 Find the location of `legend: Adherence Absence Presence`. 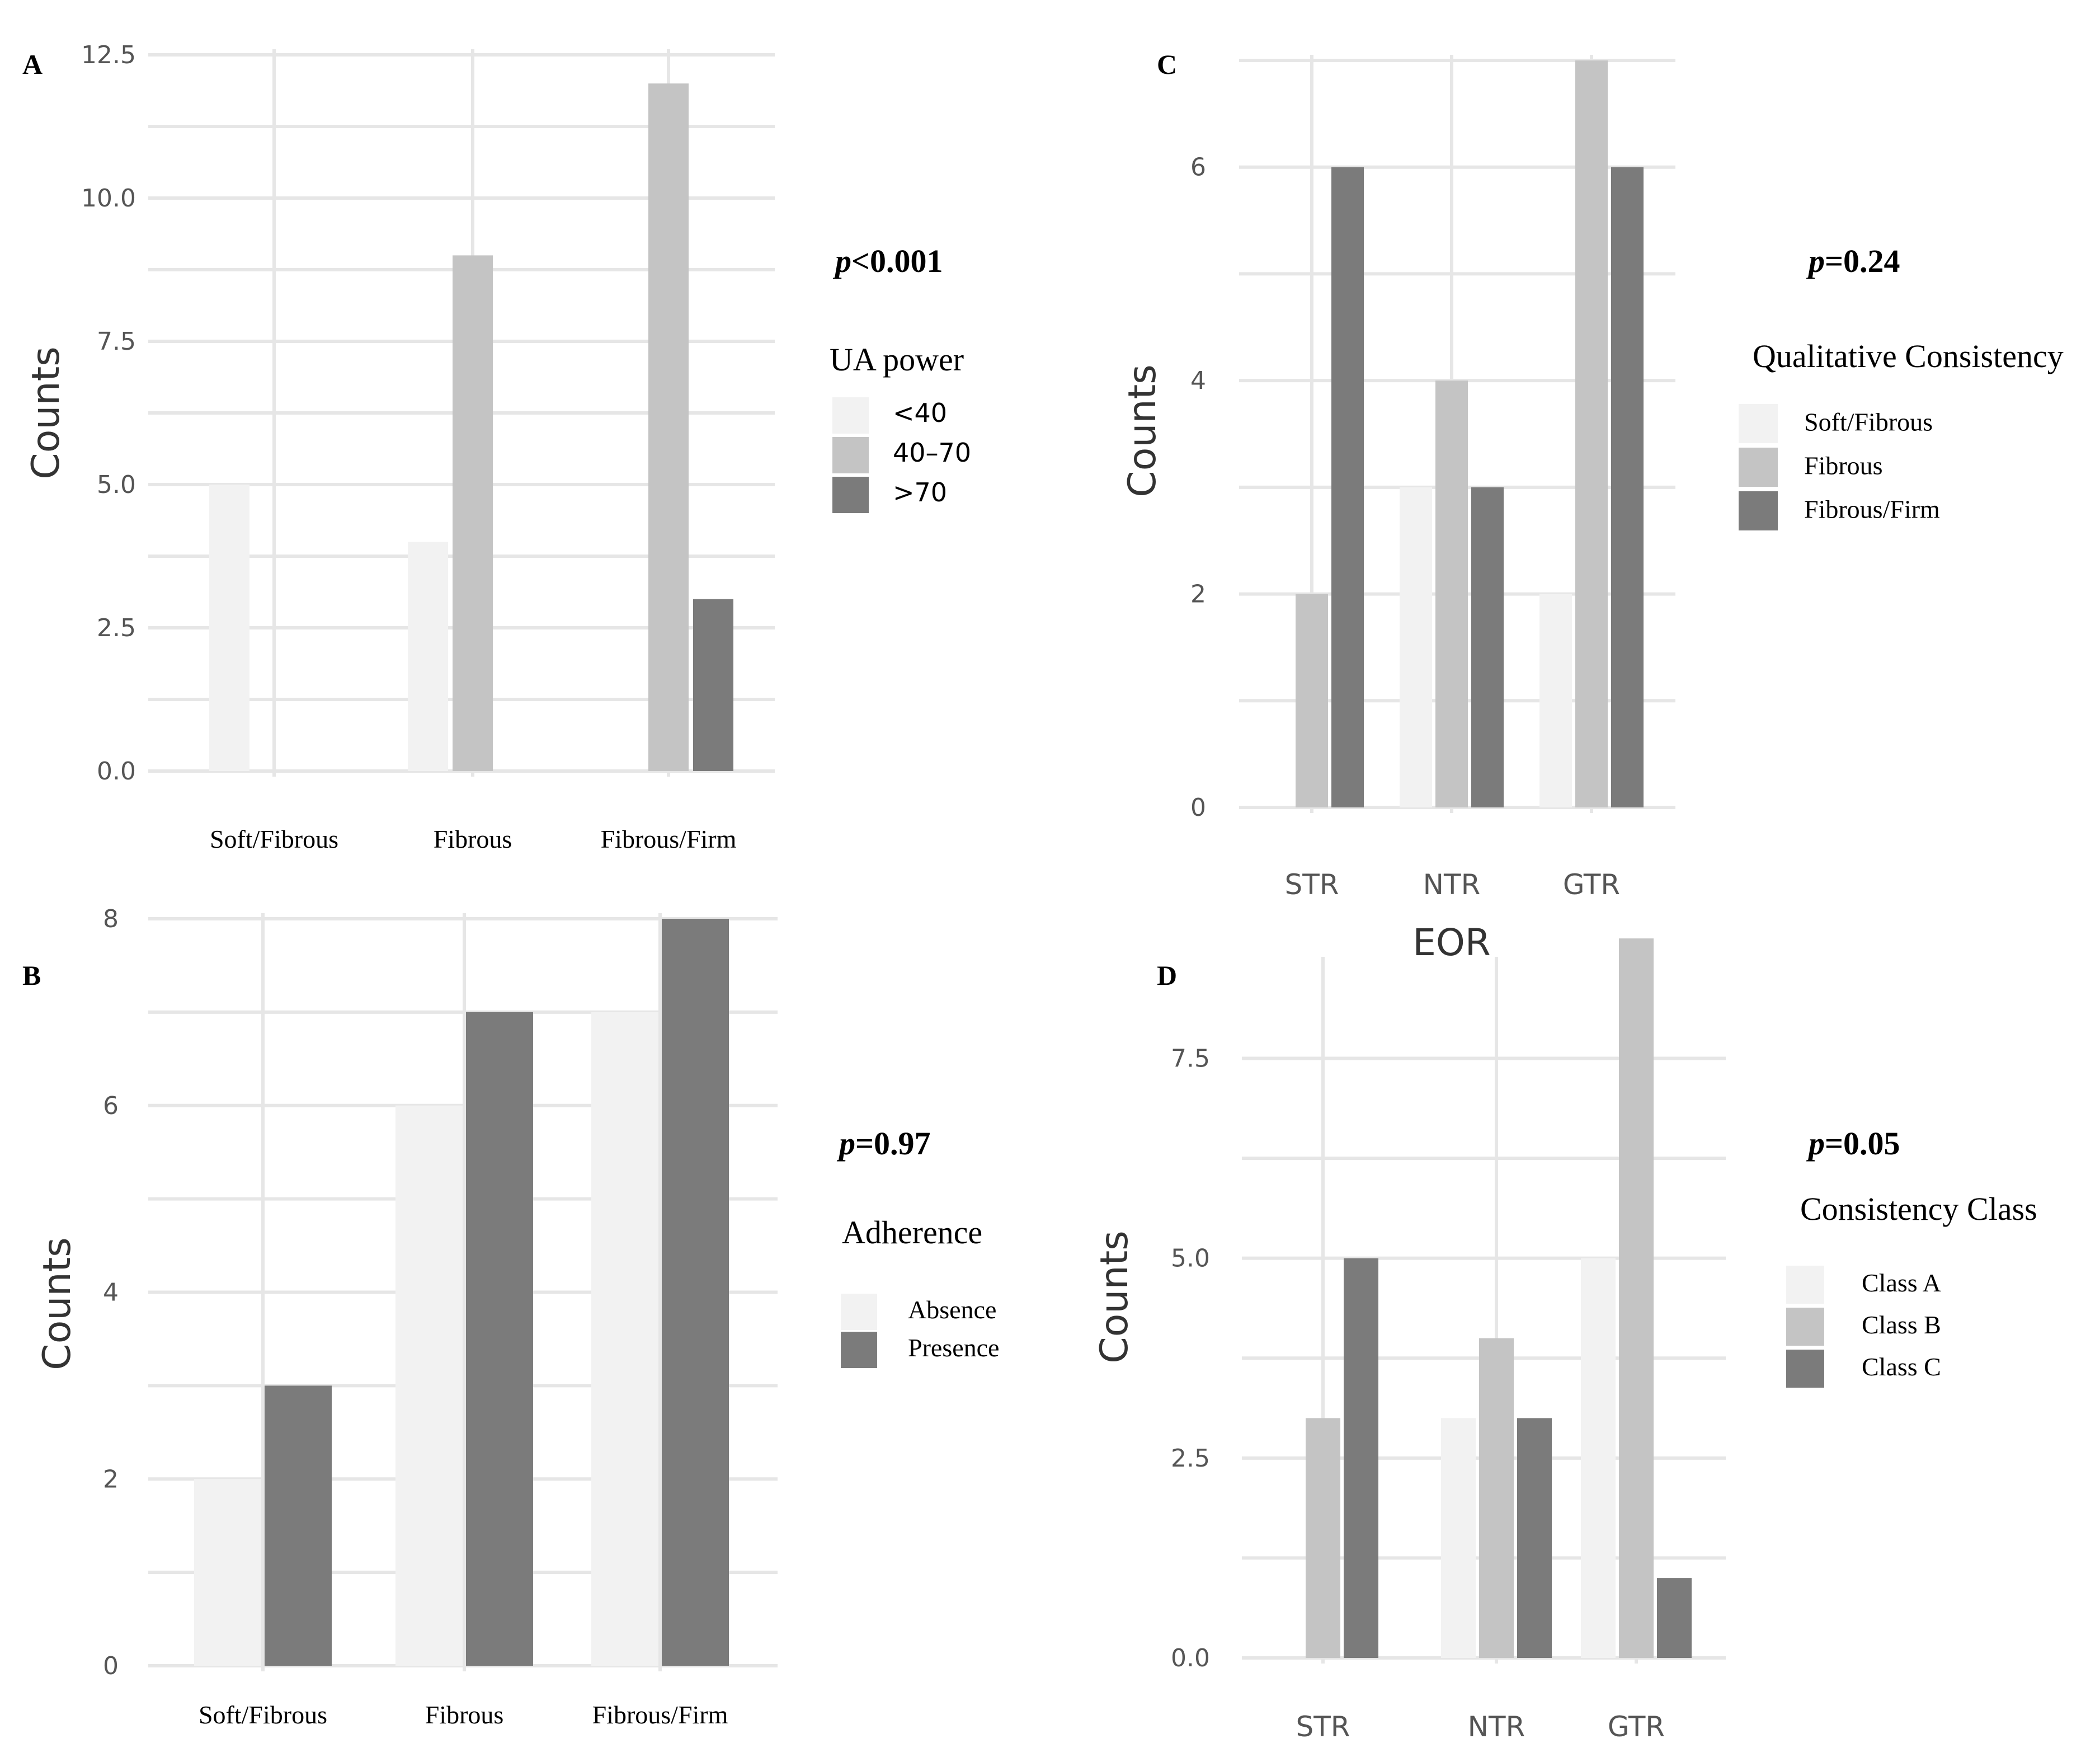

legend: Adherence Absence Presence is located at coordinates (920, 1291).